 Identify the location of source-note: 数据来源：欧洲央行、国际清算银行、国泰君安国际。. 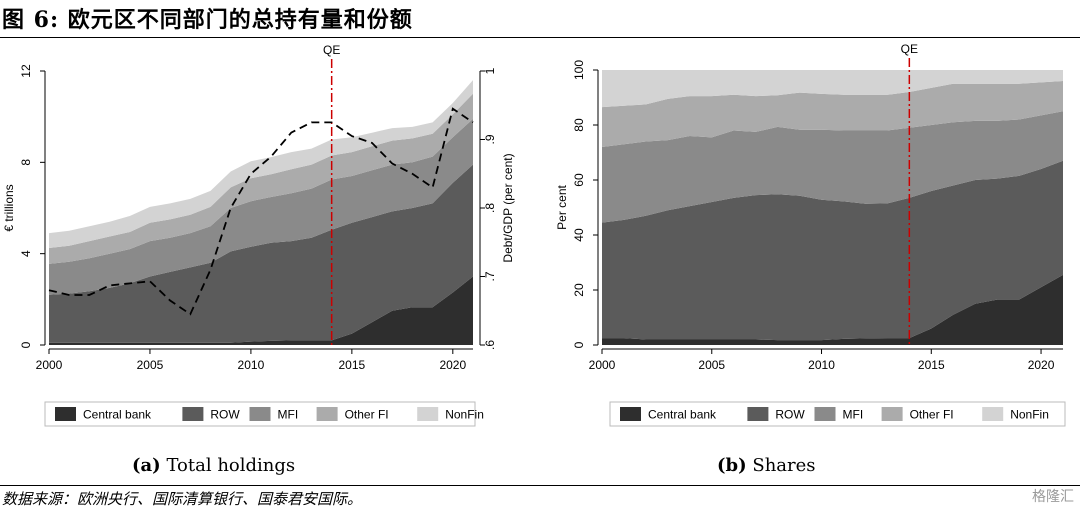
(182, 499).